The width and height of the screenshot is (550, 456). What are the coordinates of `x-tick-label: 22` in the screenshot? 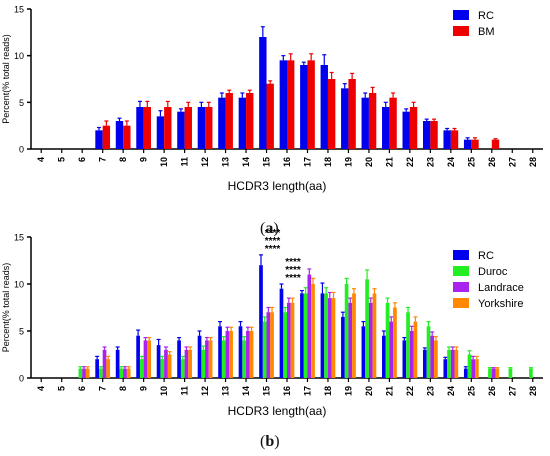 It's located at (410, 391).